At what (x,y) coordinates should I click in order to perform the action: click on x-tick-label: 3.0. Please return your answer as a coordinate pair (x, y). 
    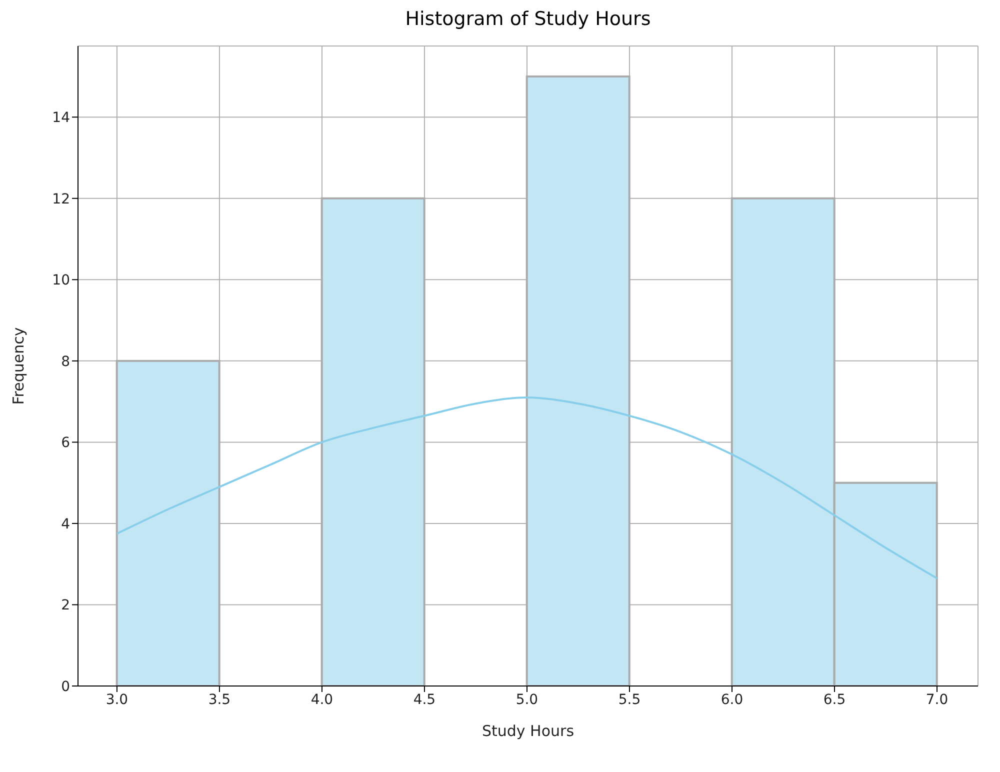
    Looking at the image, I should click on (117, 700).